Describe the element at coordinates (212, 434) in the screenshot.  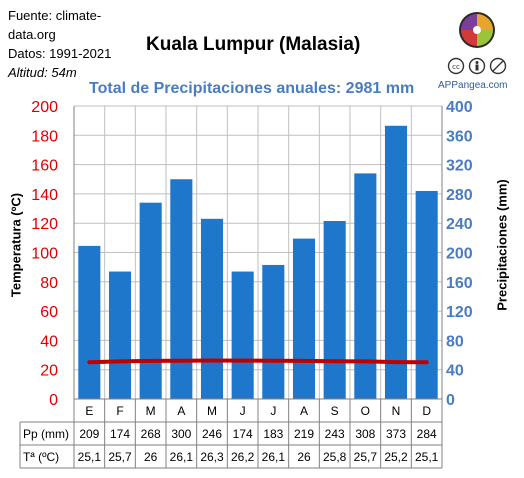
I see `precip-value-cell: 246` at that location.